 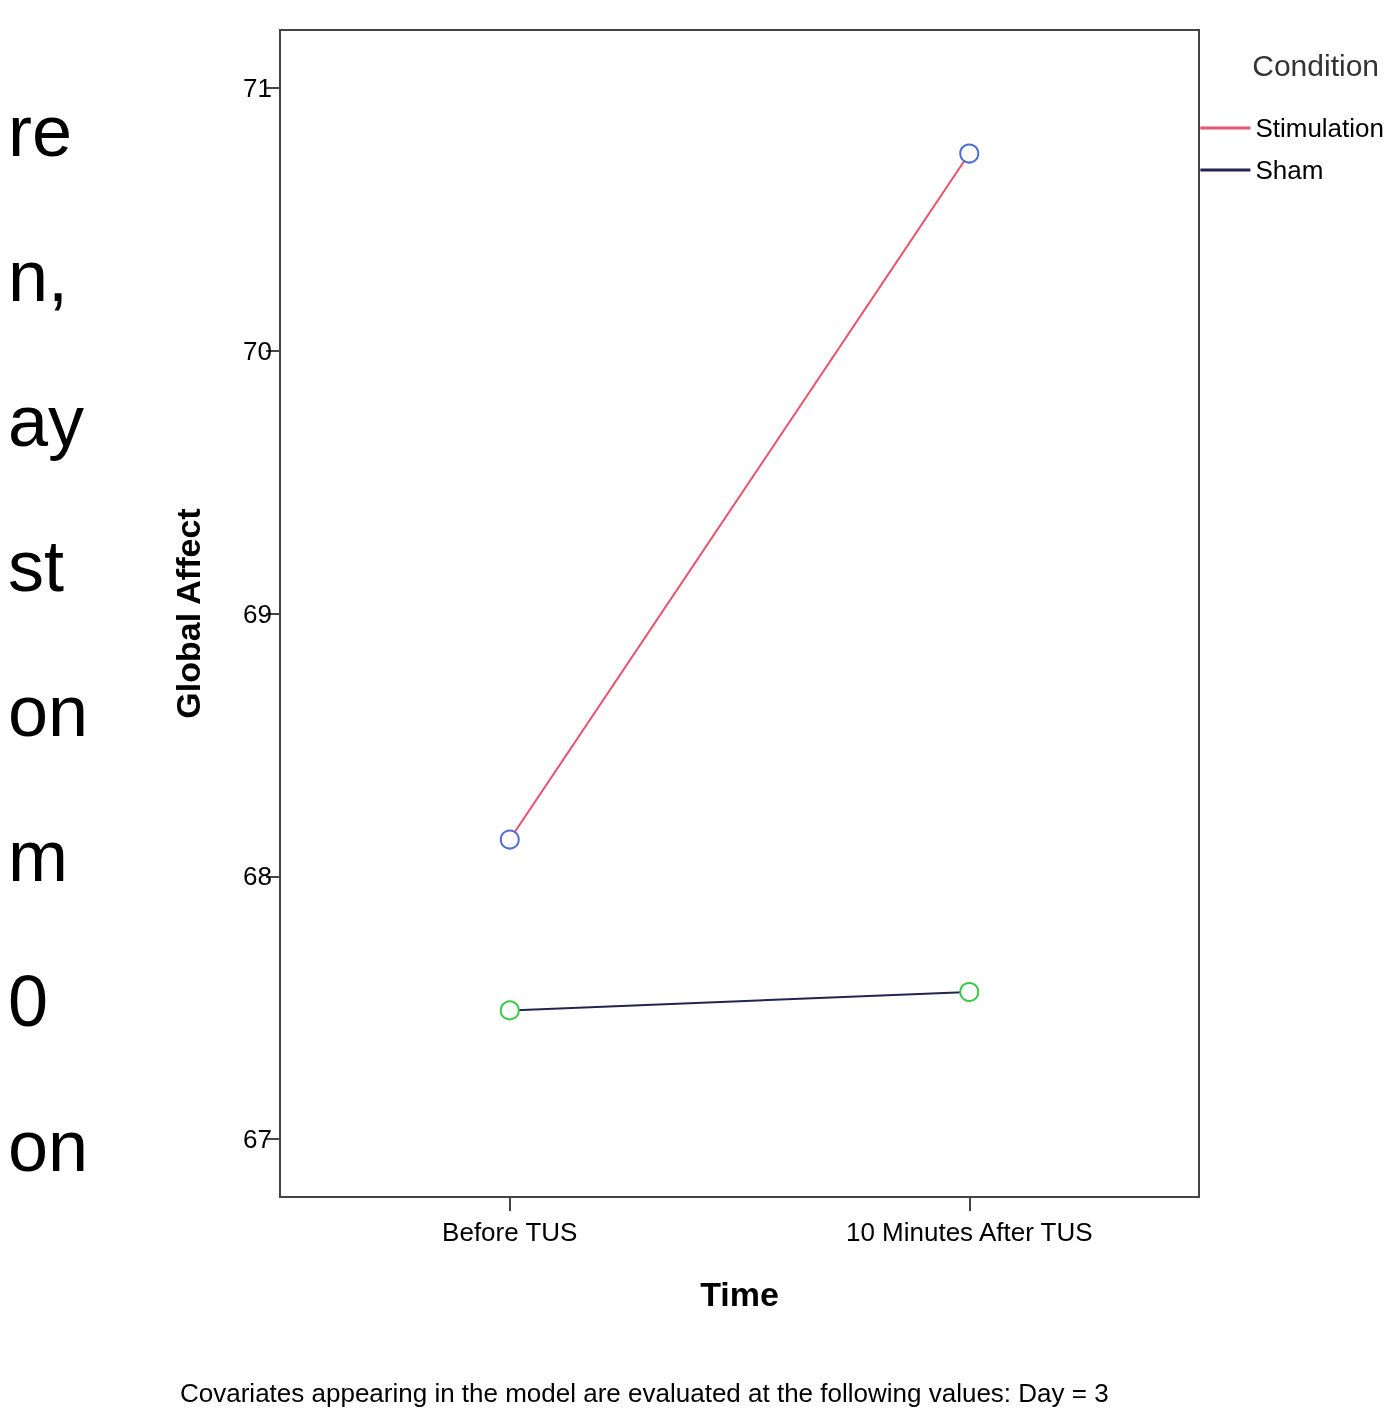 What do you see at coordinates (188, 613) in the screenshot?
I see `y-axis-title: Global Affect` at bounding box center [188, 613].